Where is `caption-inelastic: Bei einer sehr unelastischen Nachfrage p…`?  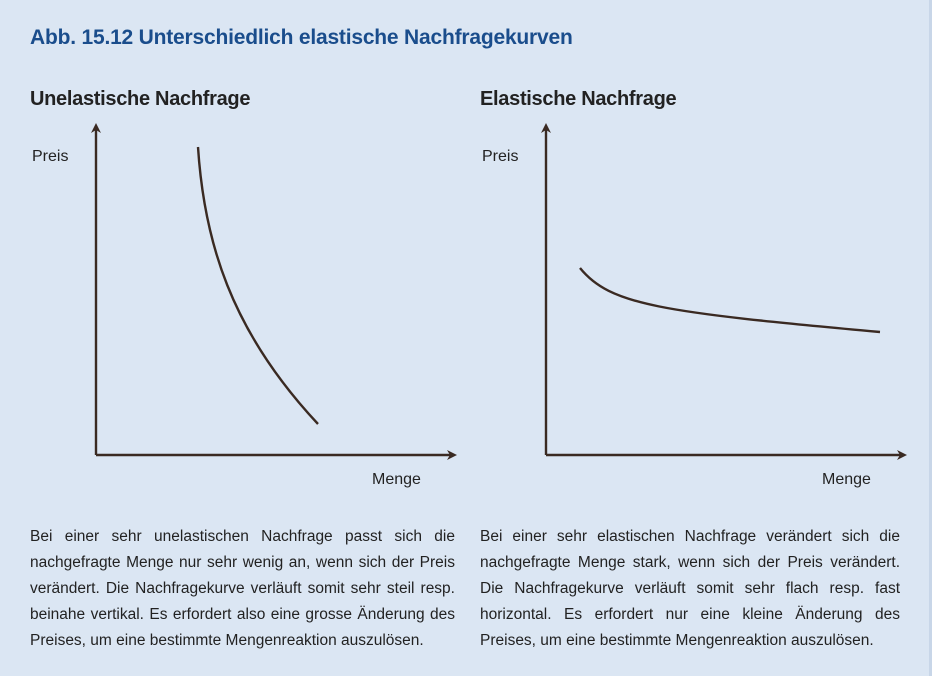 caption-inelastic: Bei einer sehr unelastischen Nachfrage p… is located at coordinates (242, 588).